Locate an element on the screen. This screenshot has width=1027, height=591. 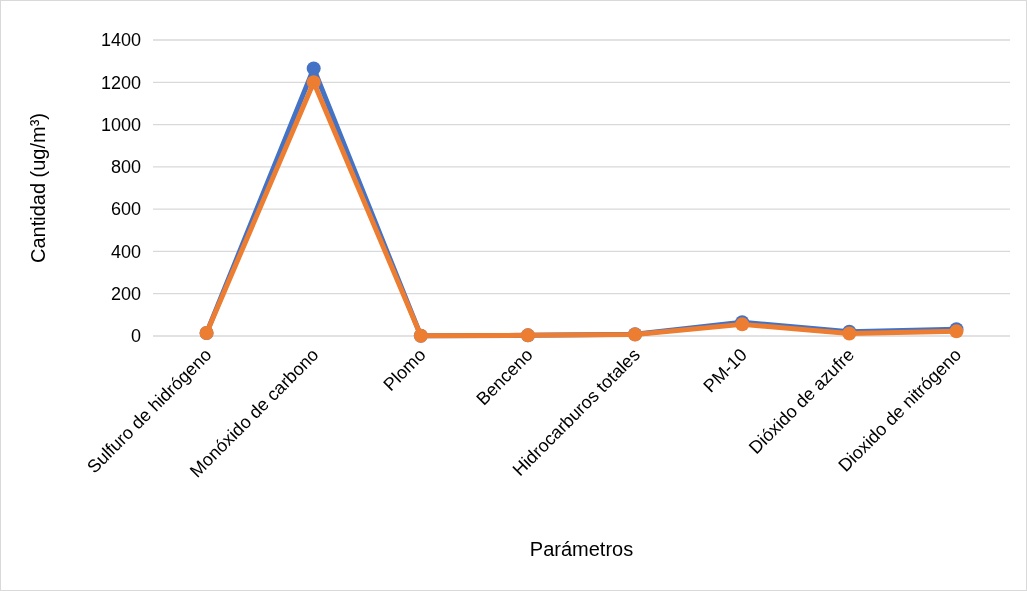
y-axis-title: Cantidad (ug/m³) is located at coordinates (38, 188).